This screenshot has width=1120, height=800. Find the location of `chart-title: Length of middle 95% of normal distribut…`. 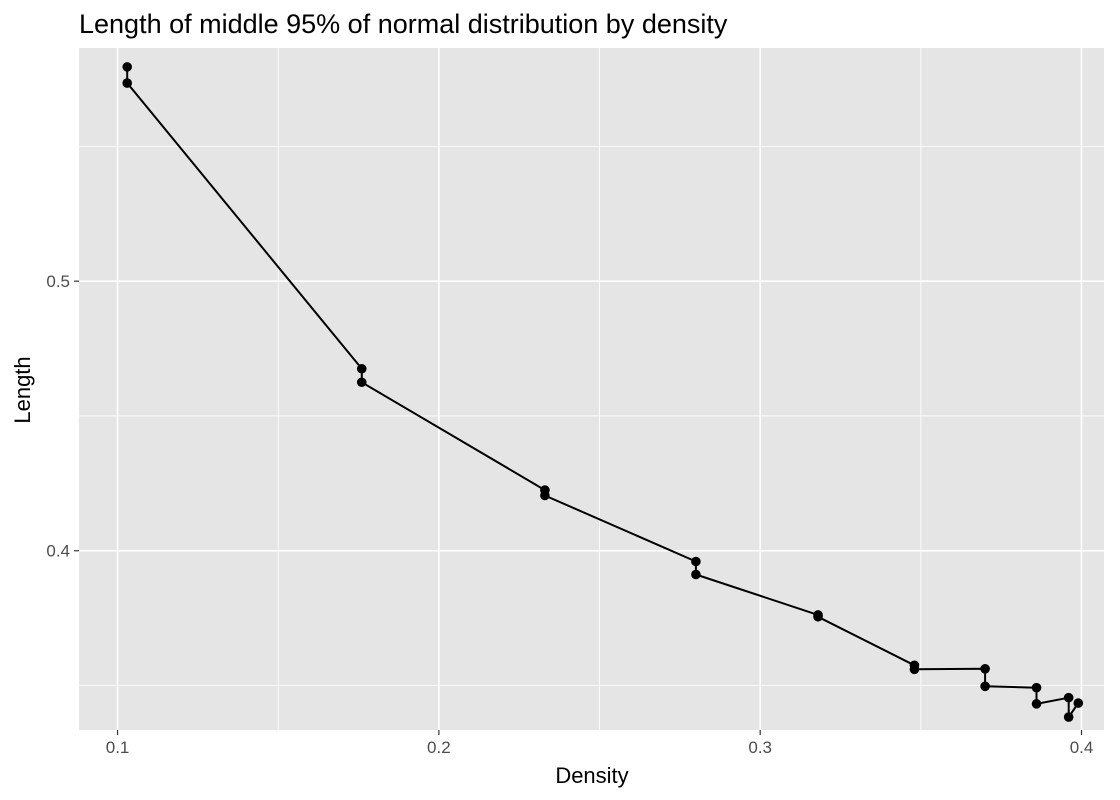

chart-title: Length of middle 95% of normal distribut… is located at coordinates (403, 24).